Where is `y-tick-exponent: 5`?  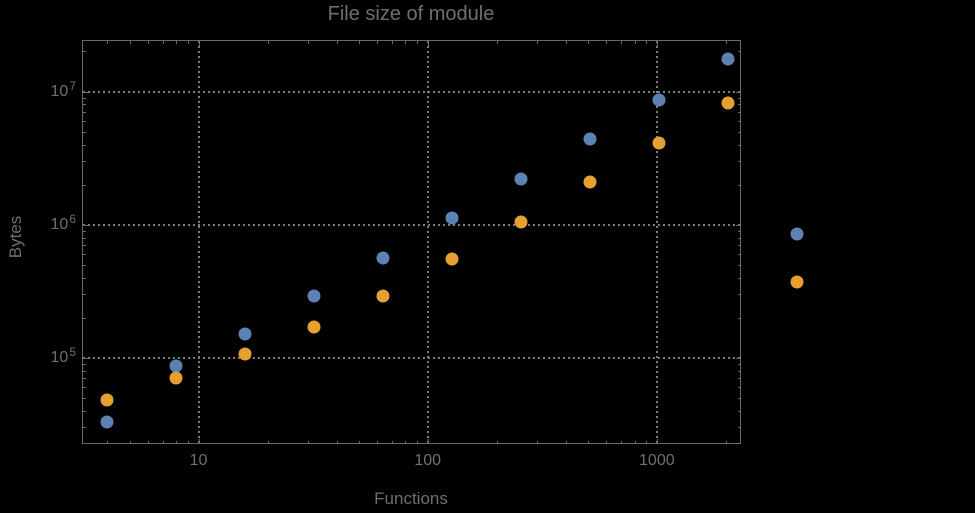 y-tick-exponent: 5 is located at coordinates (72, 351).